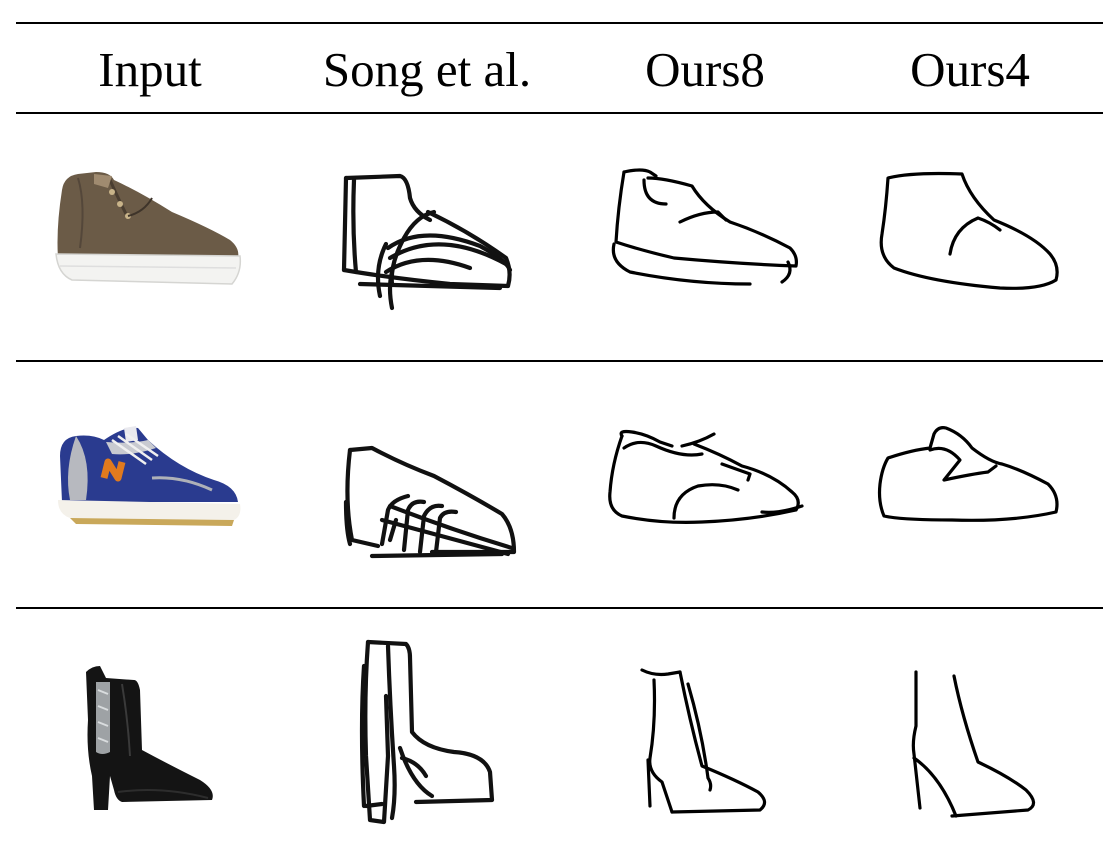  What do you see at coordinates (970, 69) in the screenshot?
I see `column-header-ours4: Ours4` at bounding box center [970, 69].